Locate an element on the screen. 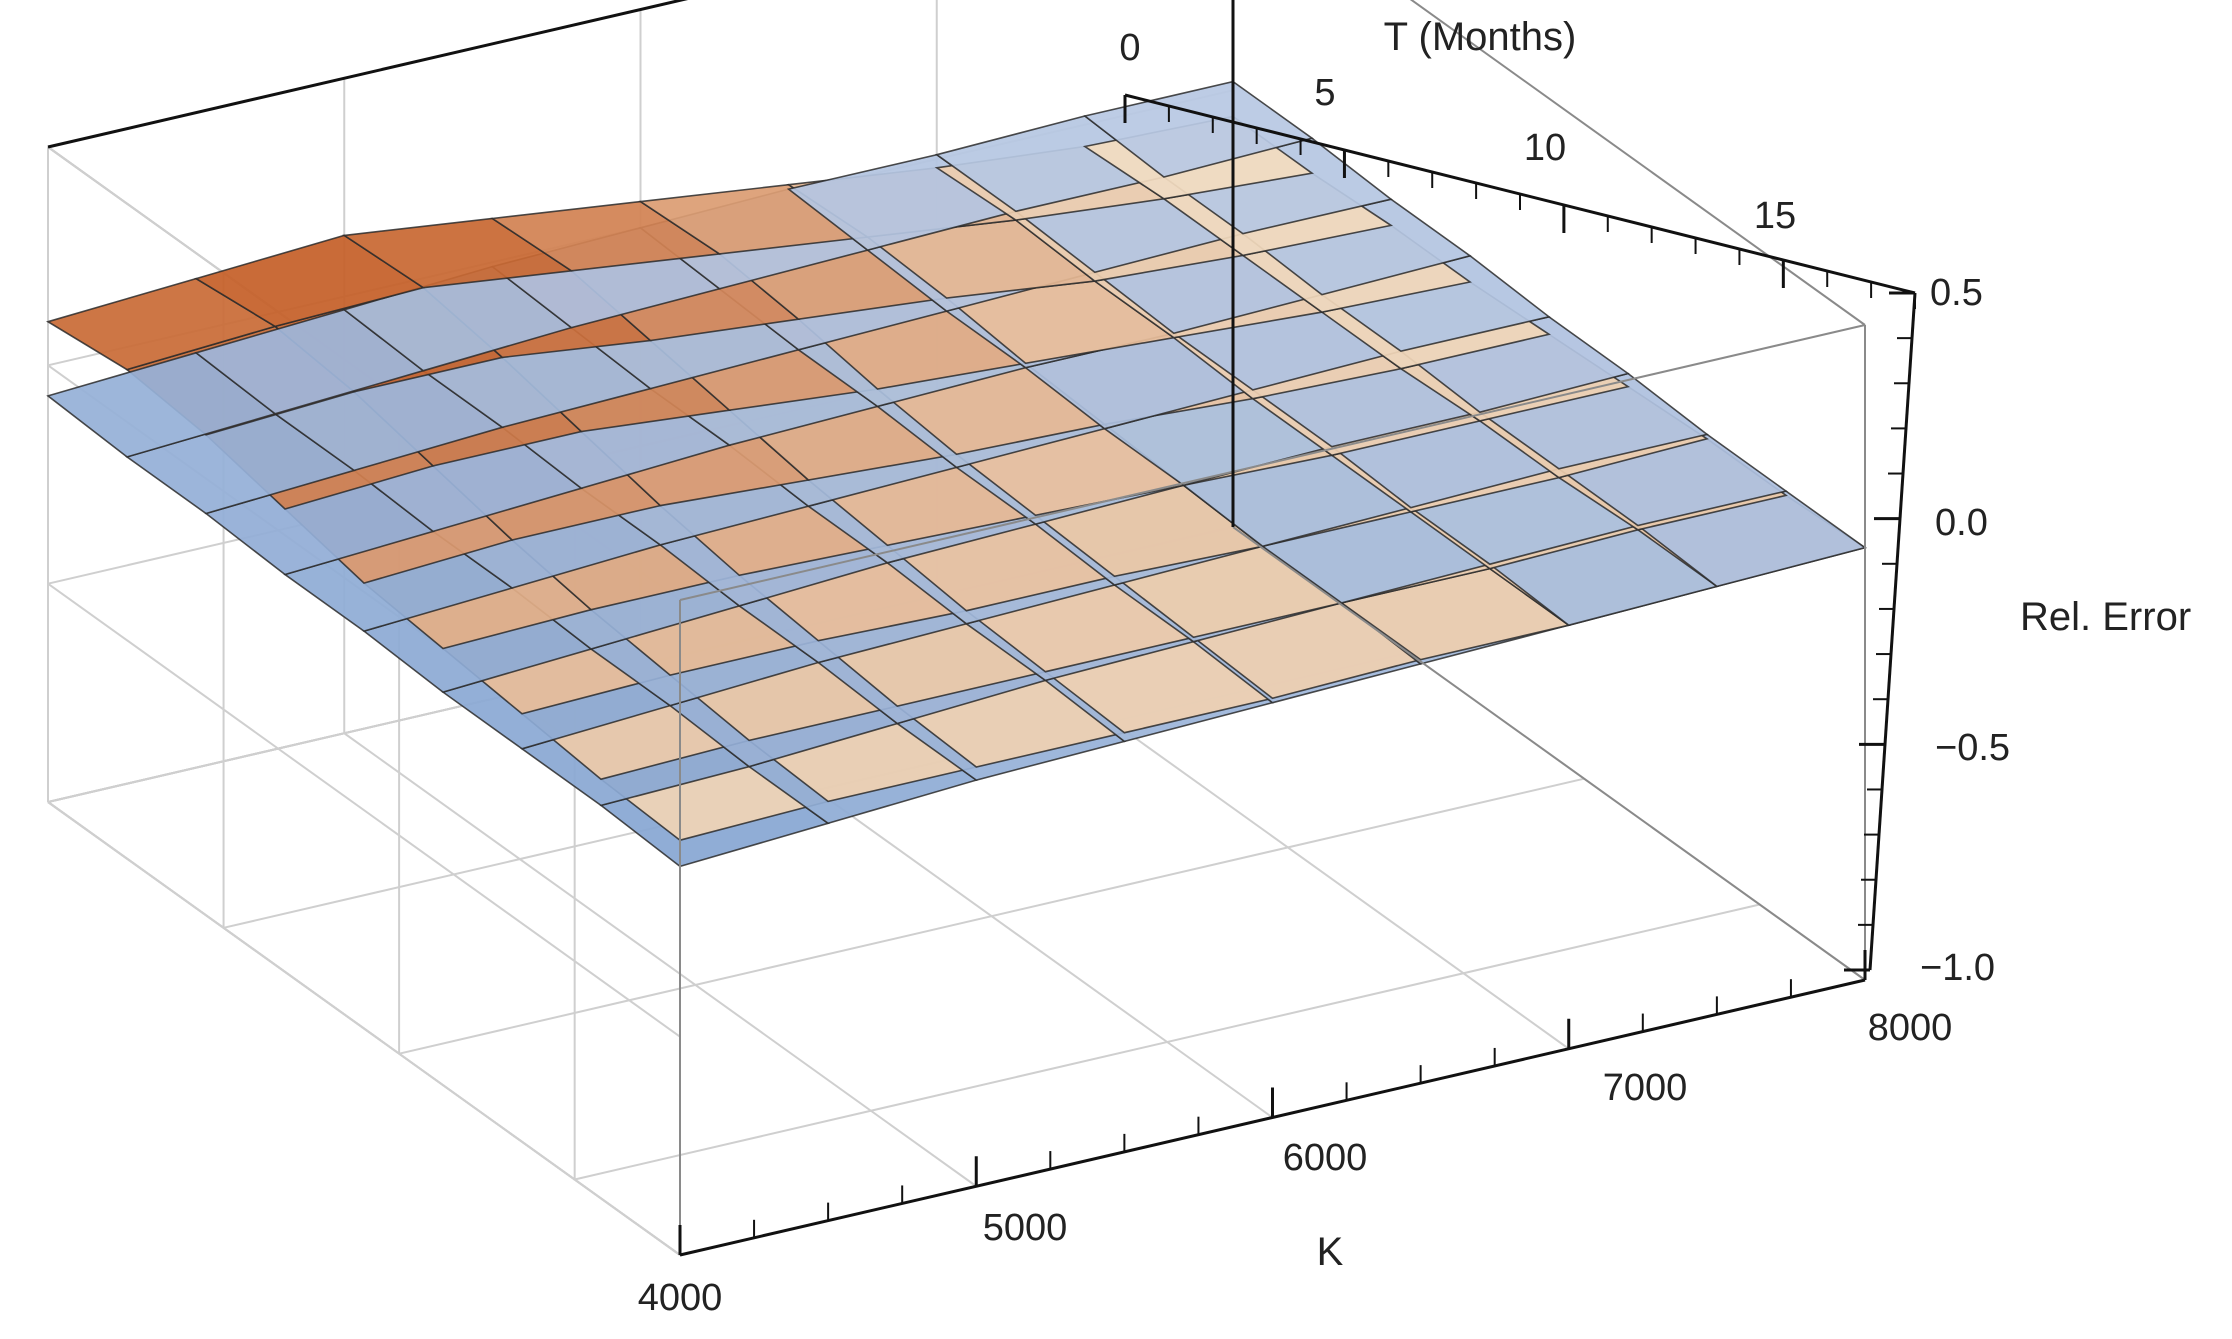 The image size is (2232, 1339). t-axis-line is located at coordinates (368, 74).